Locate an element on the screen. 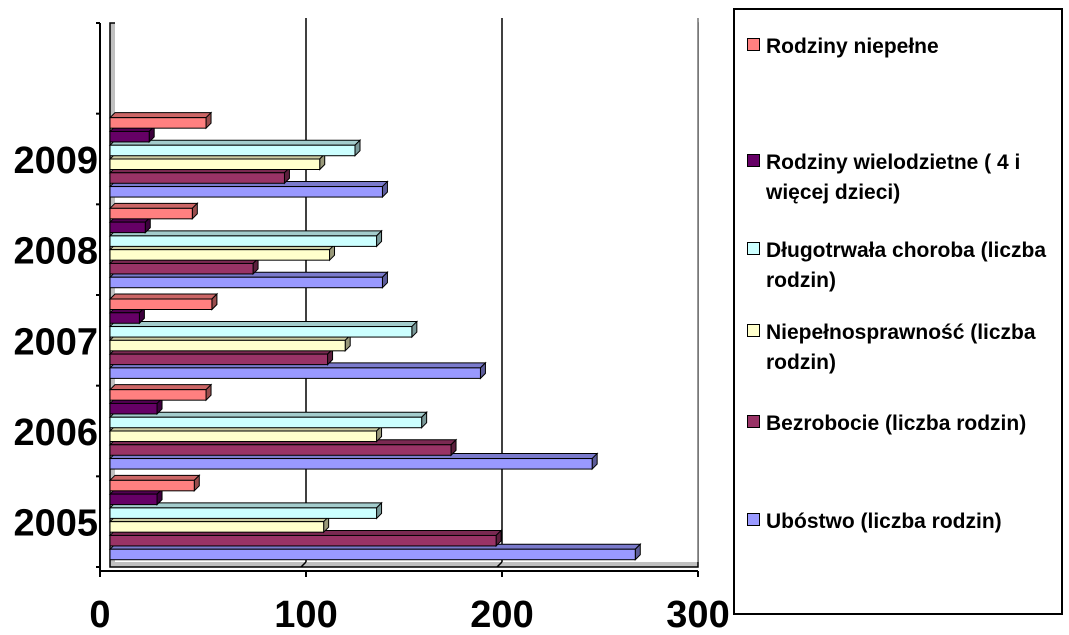  bar-2008-s3-top is located at coordinates (245, 233).